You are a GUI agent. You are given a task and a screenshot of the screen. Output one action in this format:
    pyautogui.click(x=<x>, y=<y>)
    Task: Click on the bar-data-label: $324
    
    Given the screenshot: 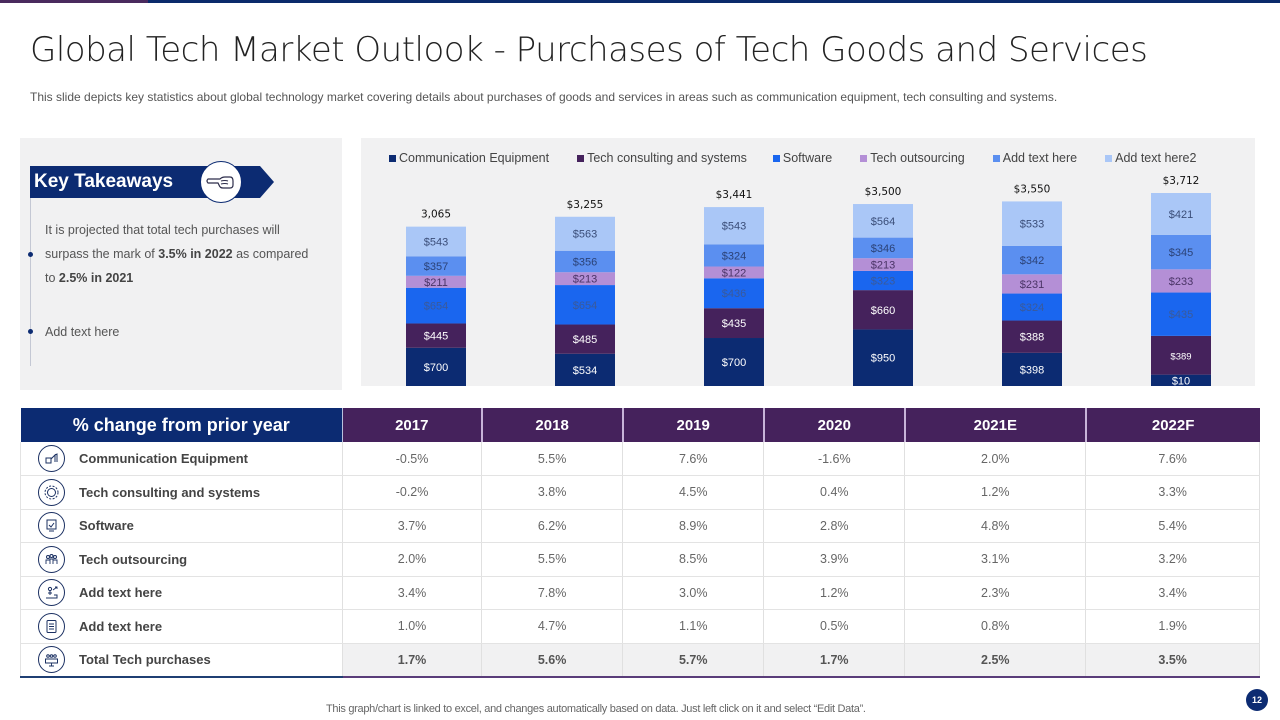 What is the action you would take?
    pyautogui.click(x=1032, y=308)
    